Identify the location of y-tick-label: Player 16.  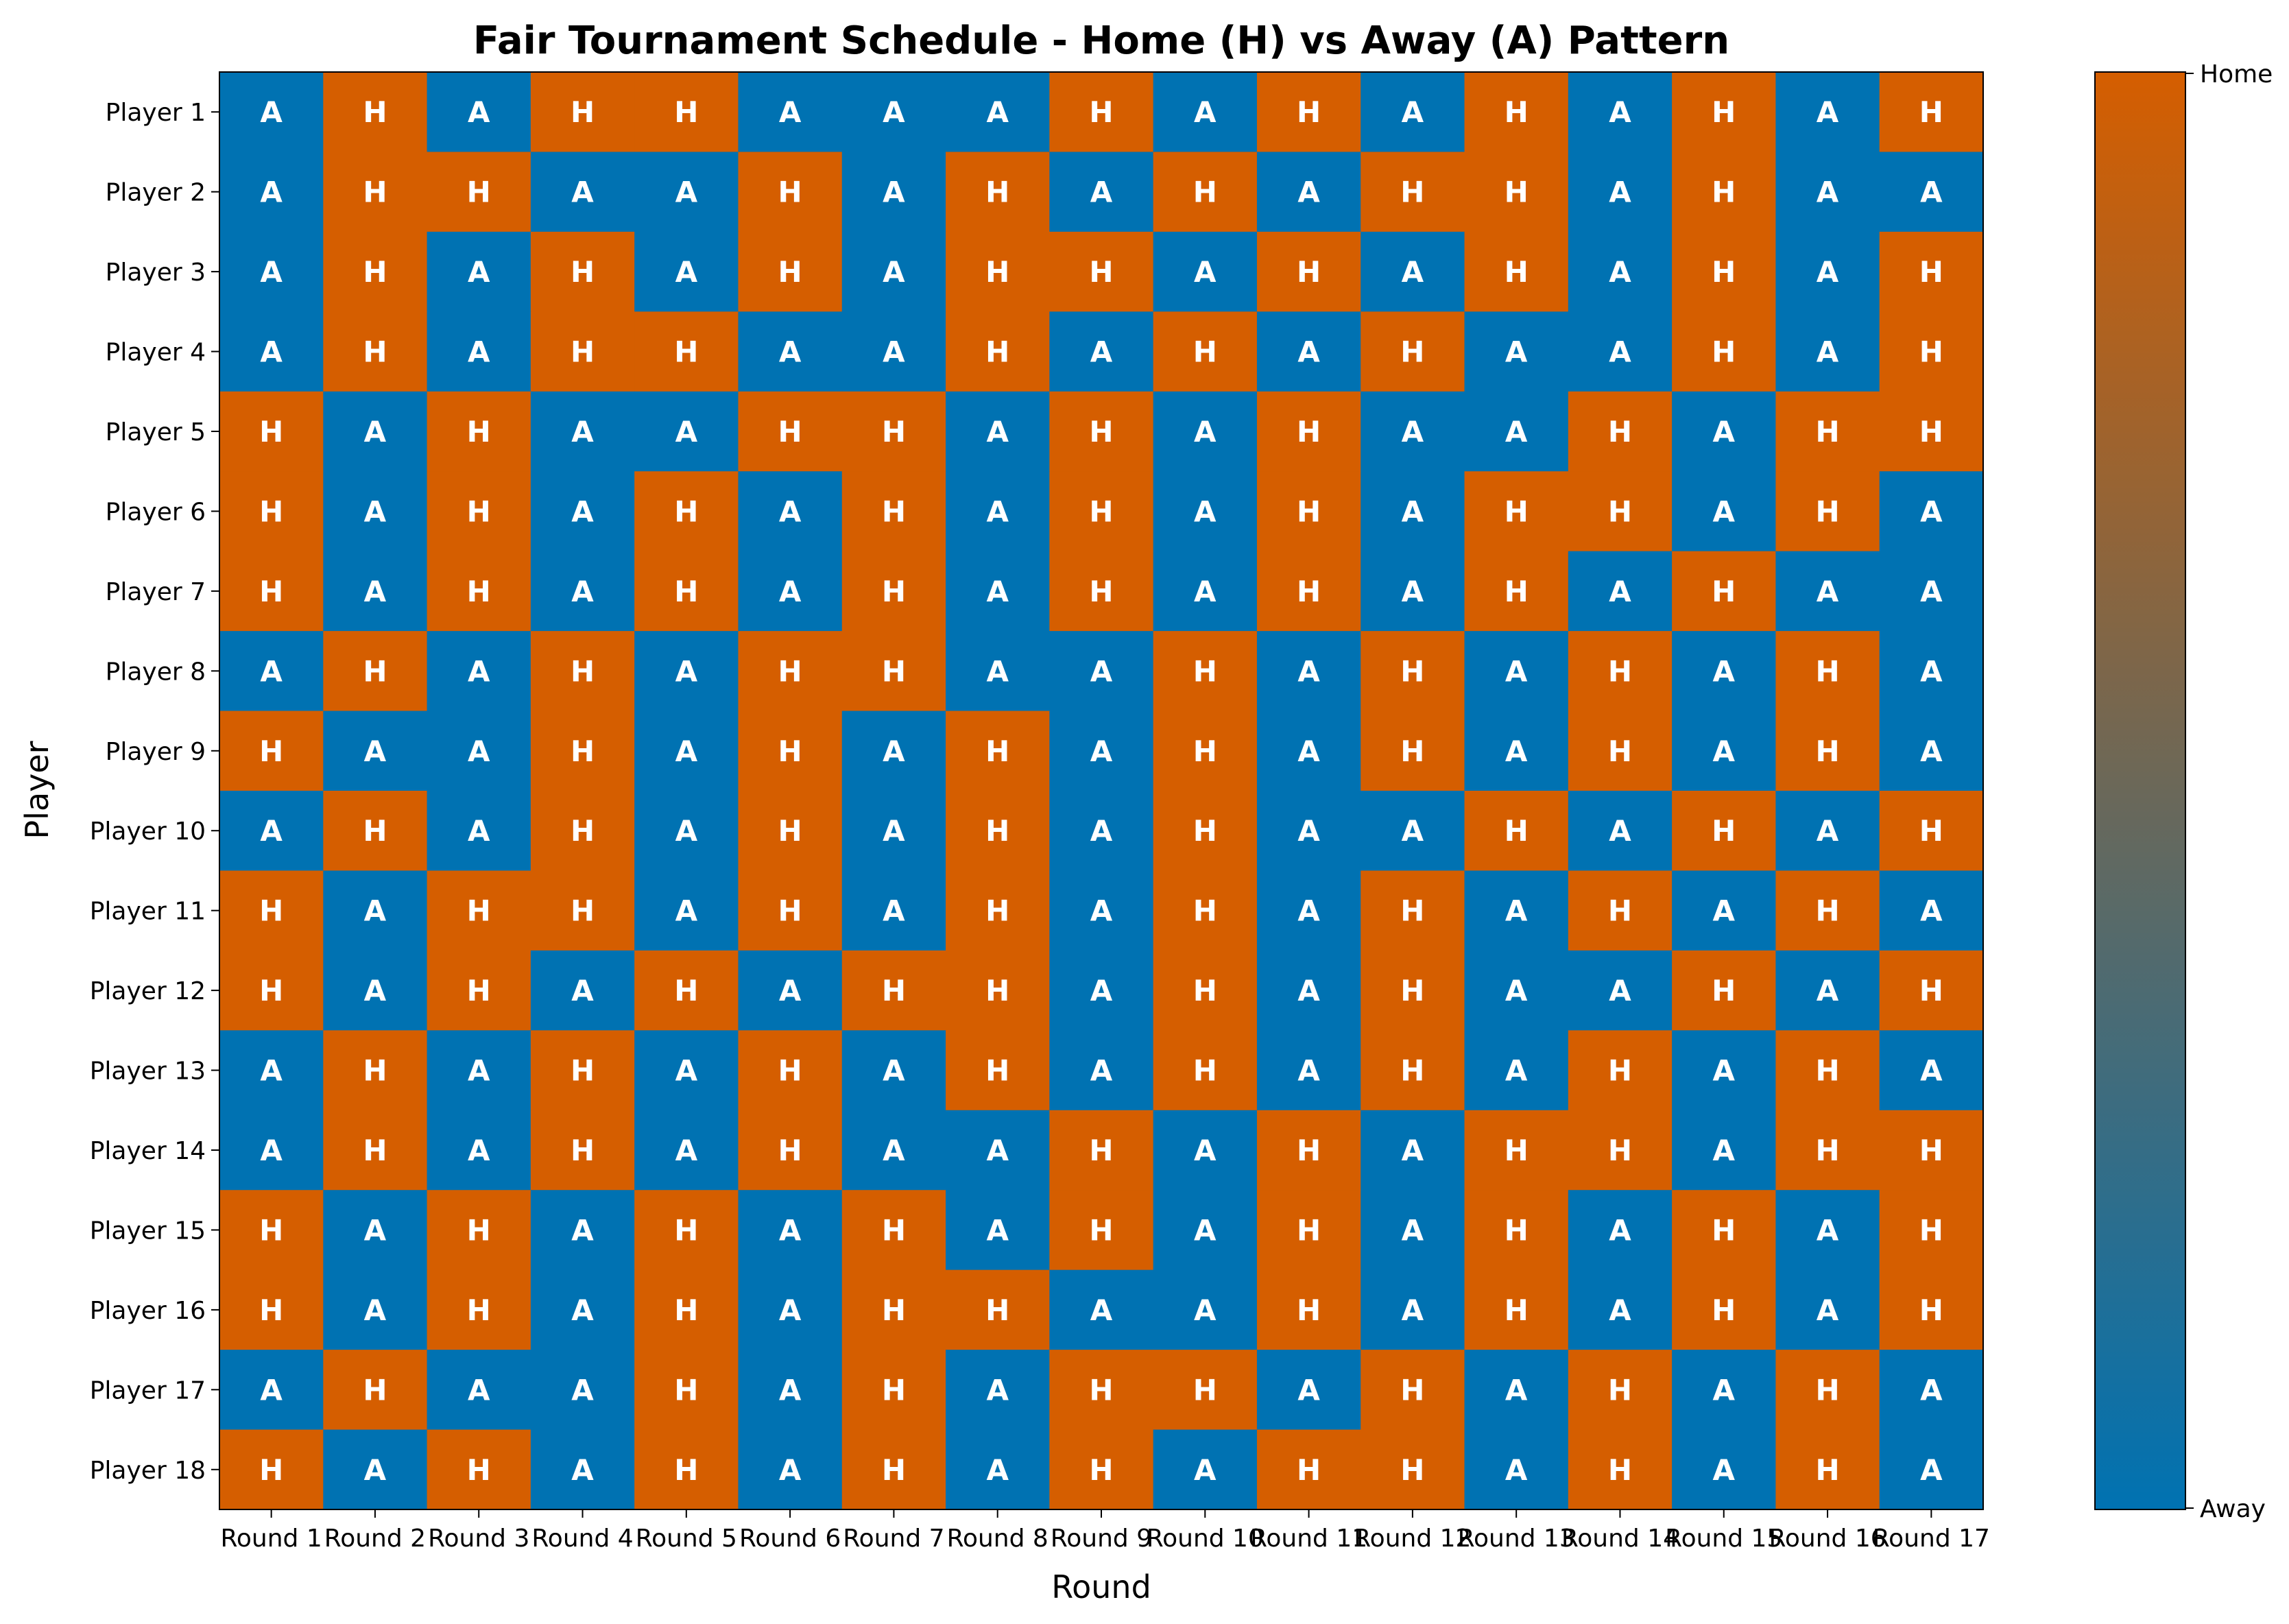
(148, 1311).